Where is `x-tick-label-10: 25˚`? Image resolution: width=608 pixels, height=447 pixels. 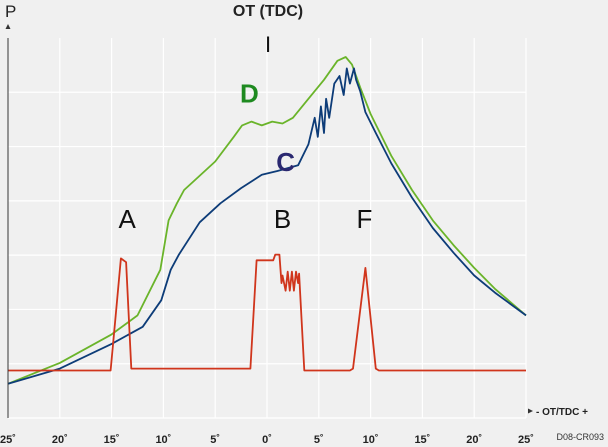 x-tick-label-10: 25˚ is located at coordinates (526, 440).